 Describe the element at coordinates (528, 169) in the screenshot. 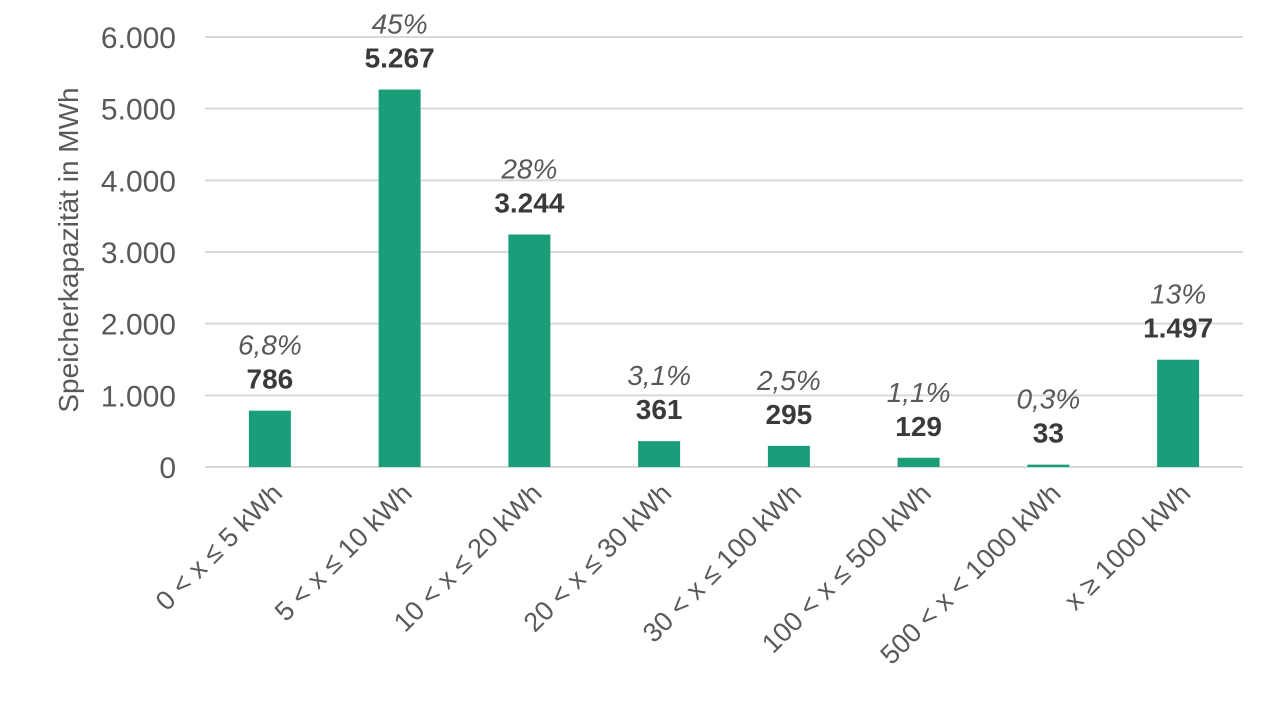

I see `percent-label: 28%` at that location.